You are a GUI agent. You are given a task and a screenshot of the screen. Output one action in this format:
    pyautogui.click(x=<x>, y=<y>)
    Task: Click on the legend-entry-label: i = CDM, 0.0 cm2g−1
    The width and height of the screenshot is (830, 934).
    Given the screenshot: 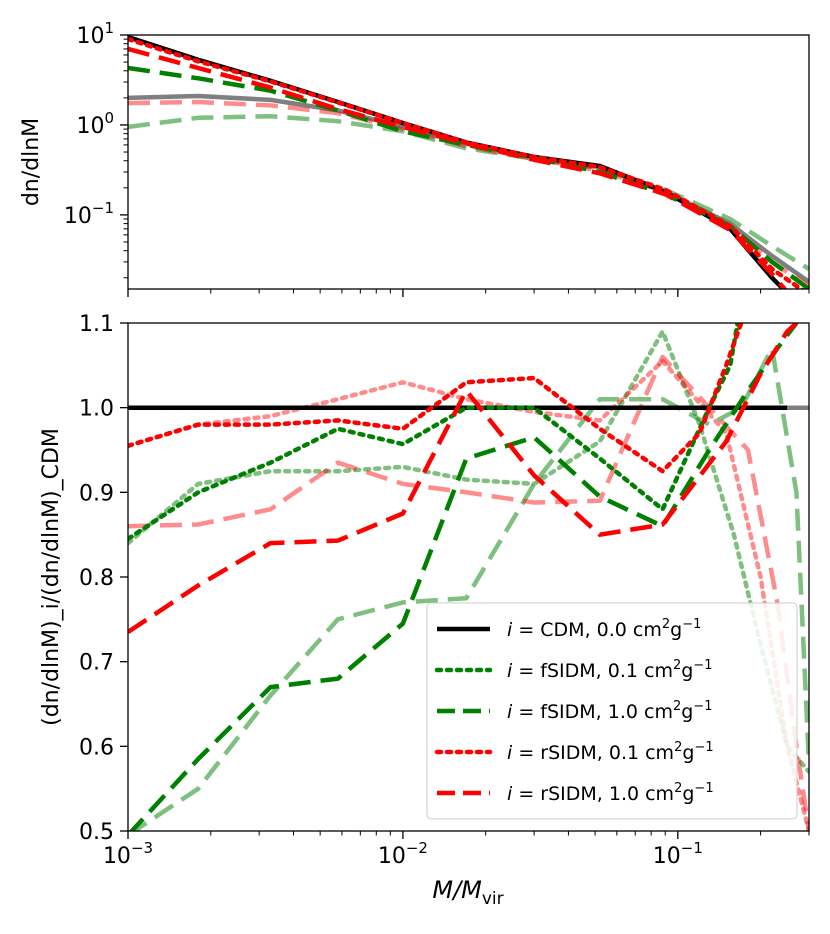 What is the action you would take?
    pyautogui.click(x=604, y=629)
    